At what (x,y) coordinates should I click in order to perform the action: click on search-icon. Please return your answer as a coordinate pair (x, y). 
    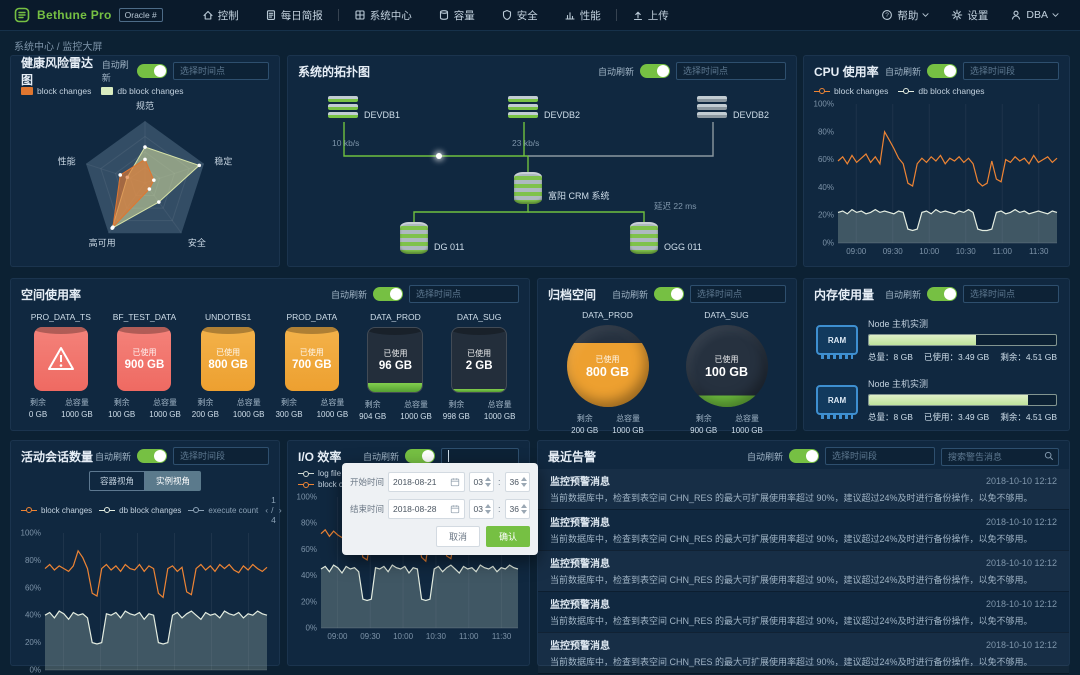
    Looking at the image, I should click on (1049, 456).